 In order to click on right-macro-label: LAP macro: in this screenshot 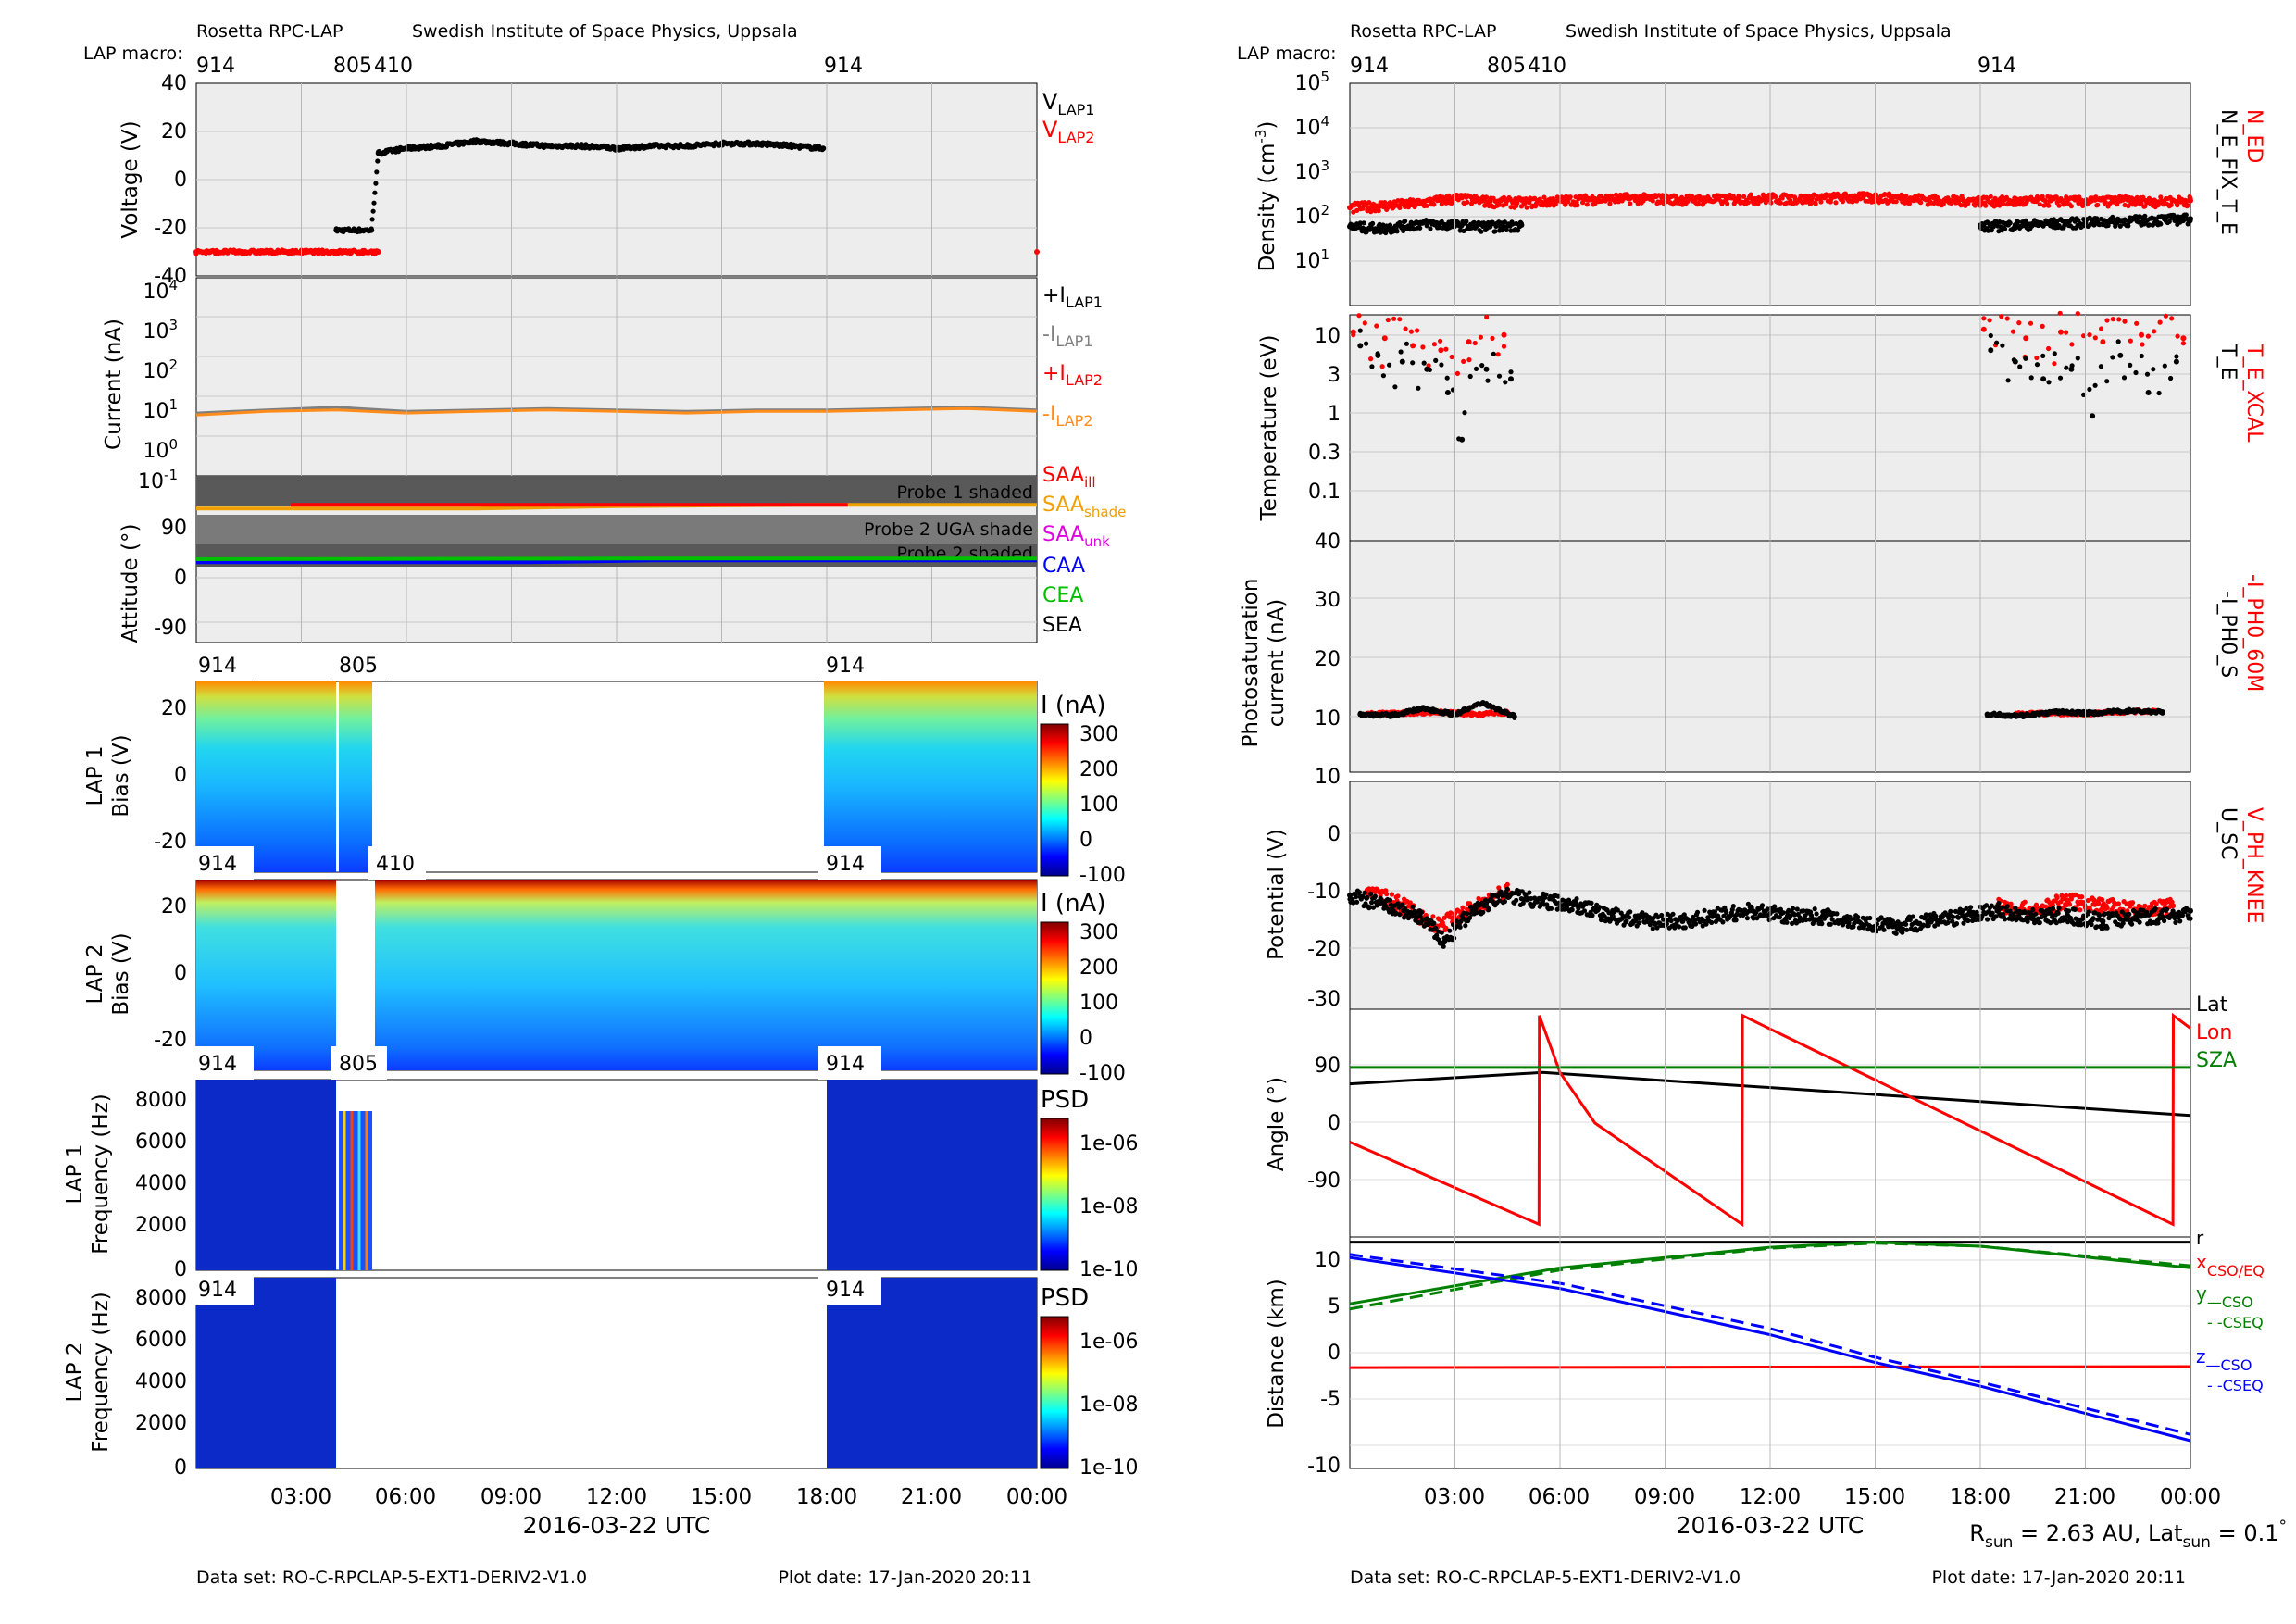, I will do `click(1287, 54)`.